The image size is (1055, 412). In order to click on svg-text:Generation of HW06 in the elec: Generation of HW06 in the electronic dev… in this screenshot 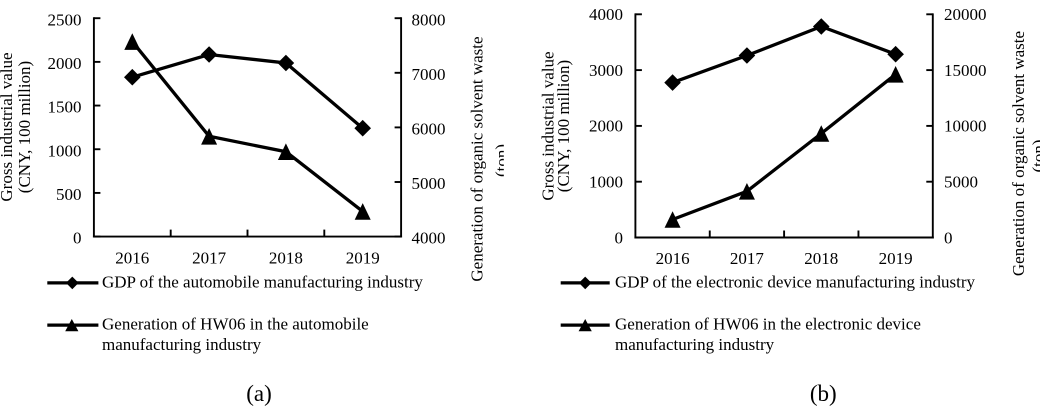, I will do `click(768, 323)`.